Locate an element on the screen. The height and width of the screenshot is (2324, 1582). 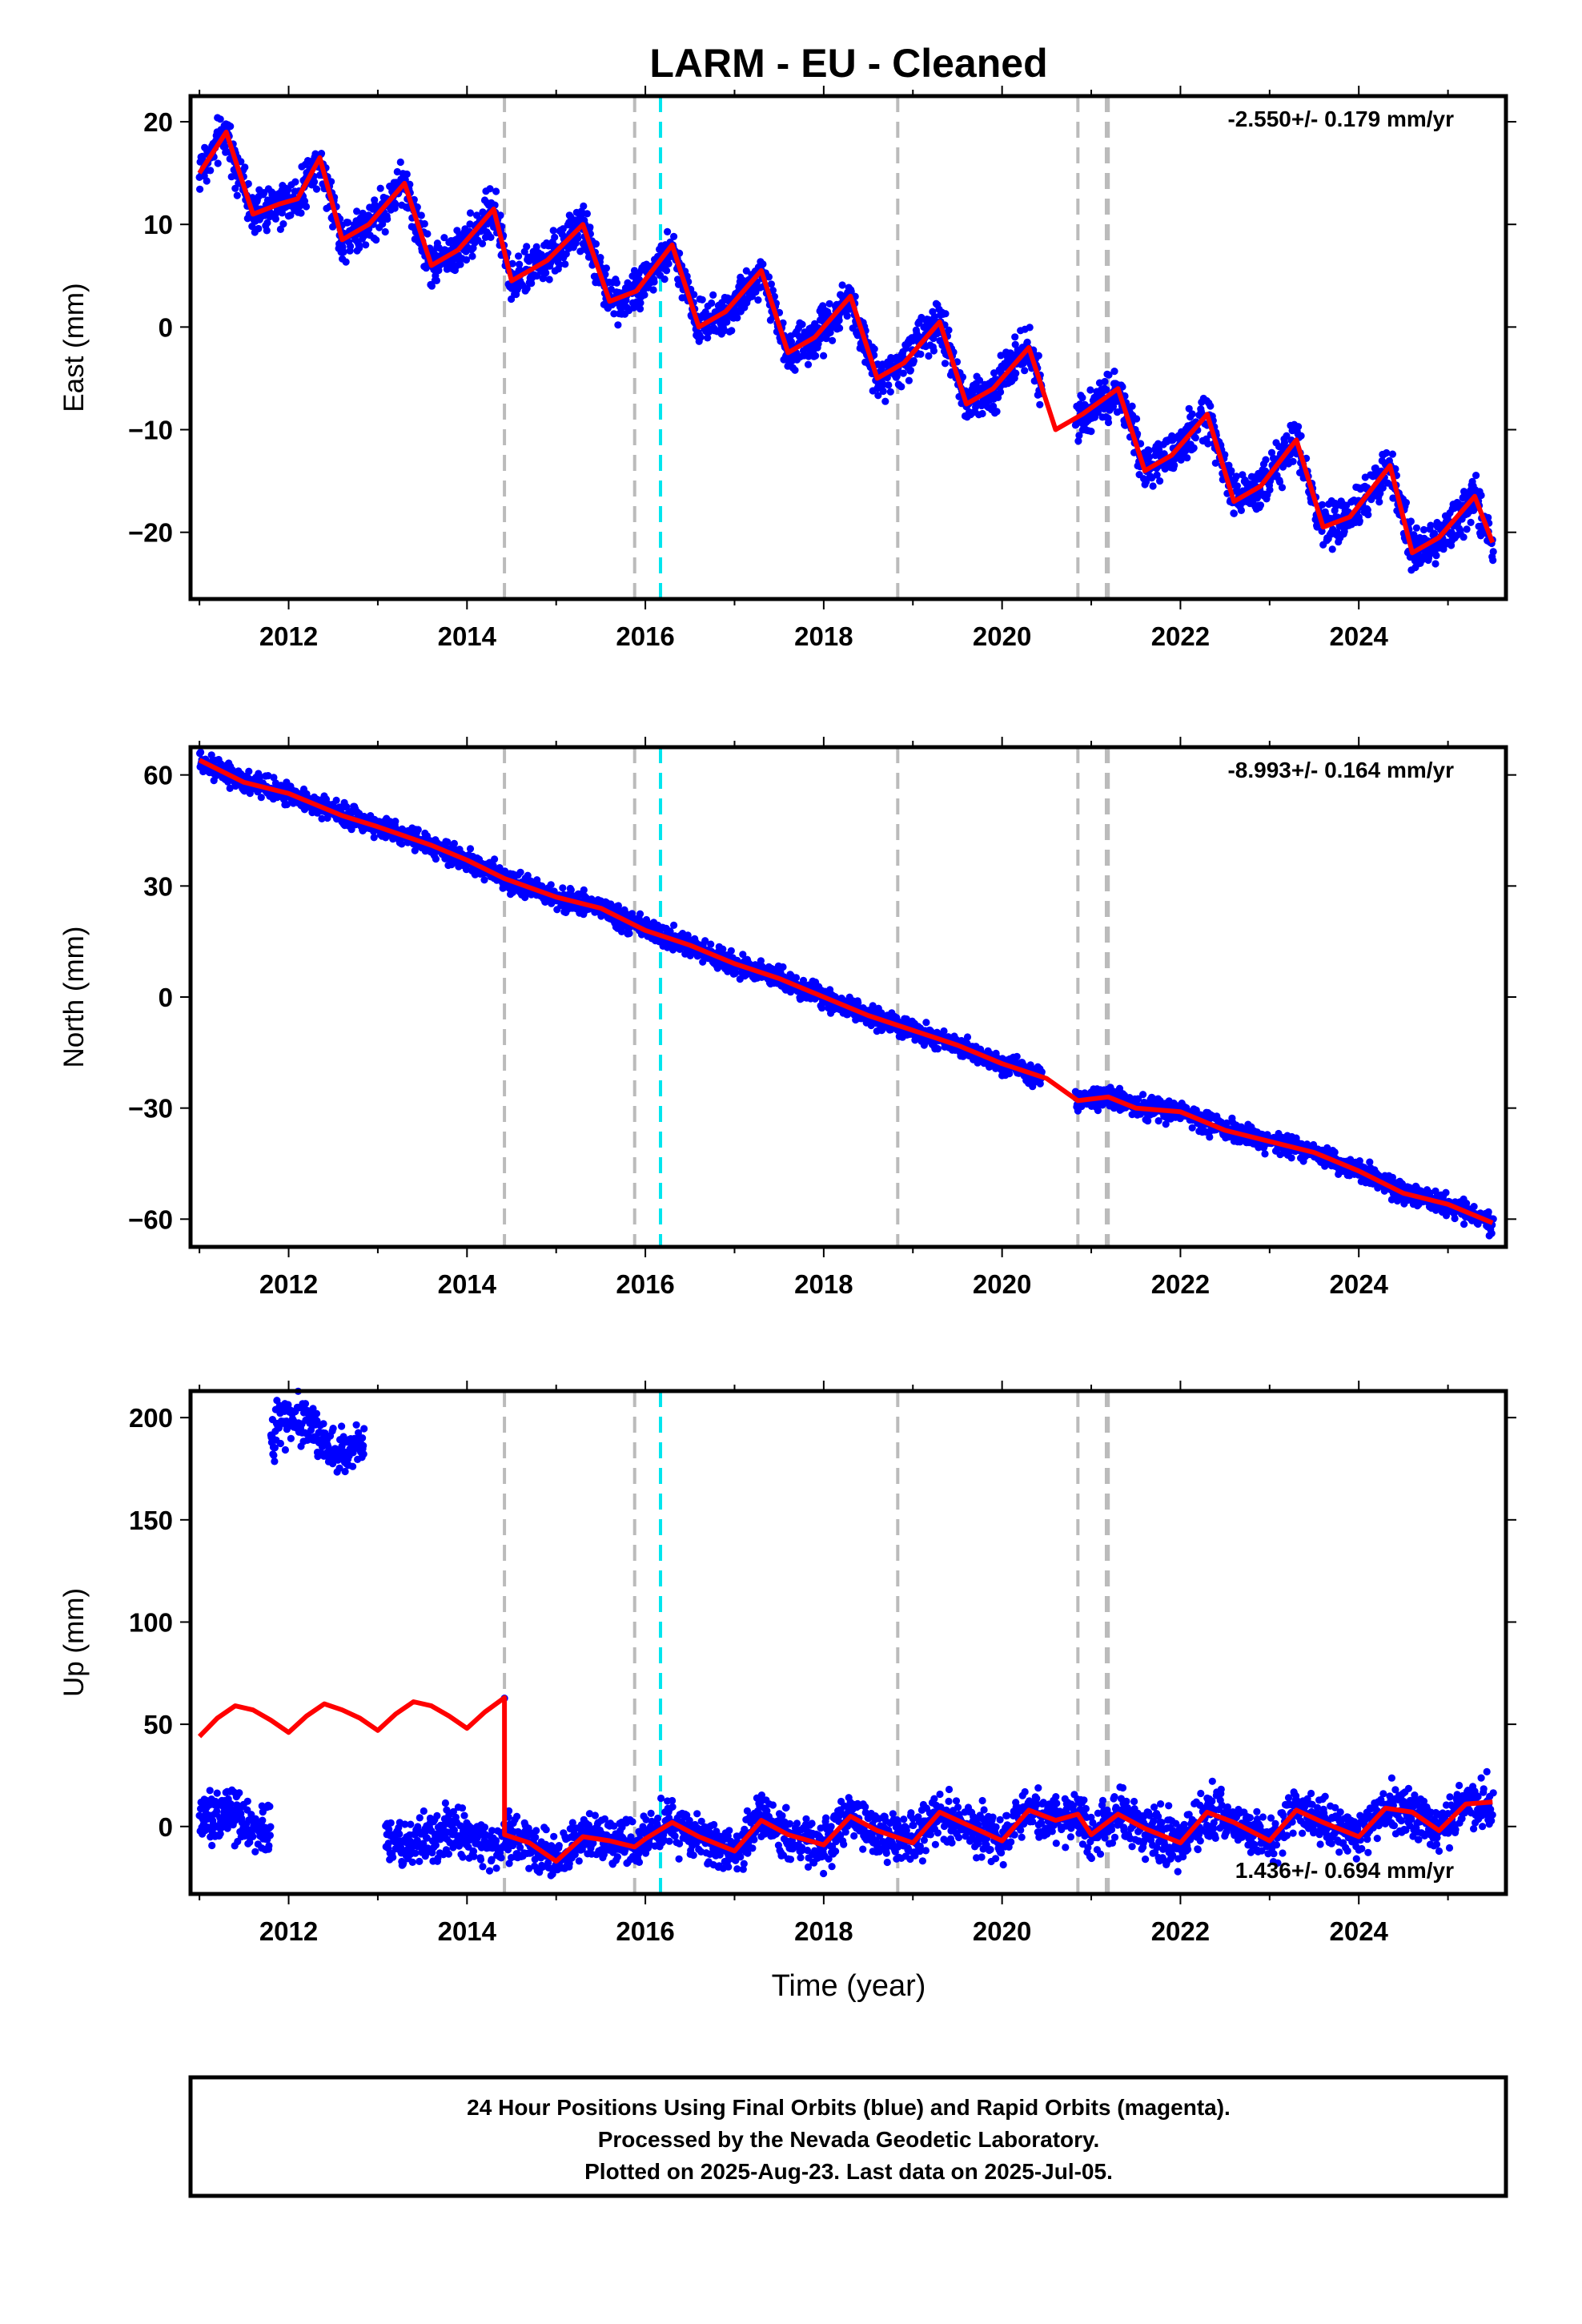
north-x-tick-label: 2020 is located at coordinates (1002, 1284).